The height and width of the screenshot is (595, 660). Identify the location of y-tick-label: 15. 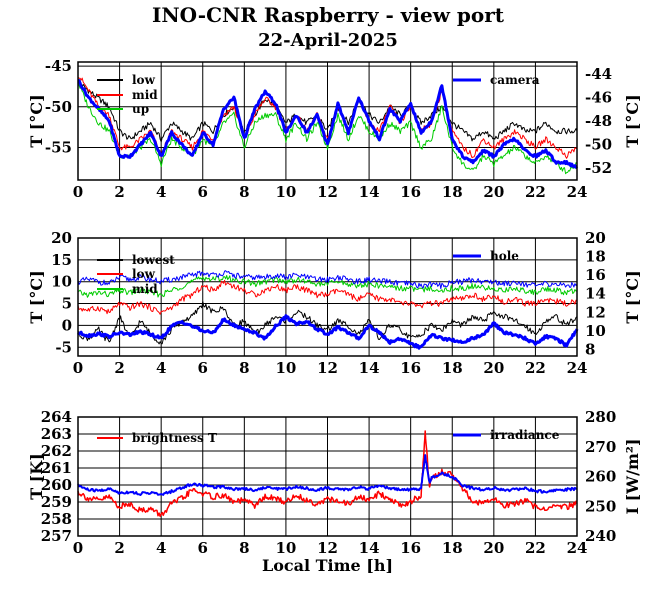
(61, 260).